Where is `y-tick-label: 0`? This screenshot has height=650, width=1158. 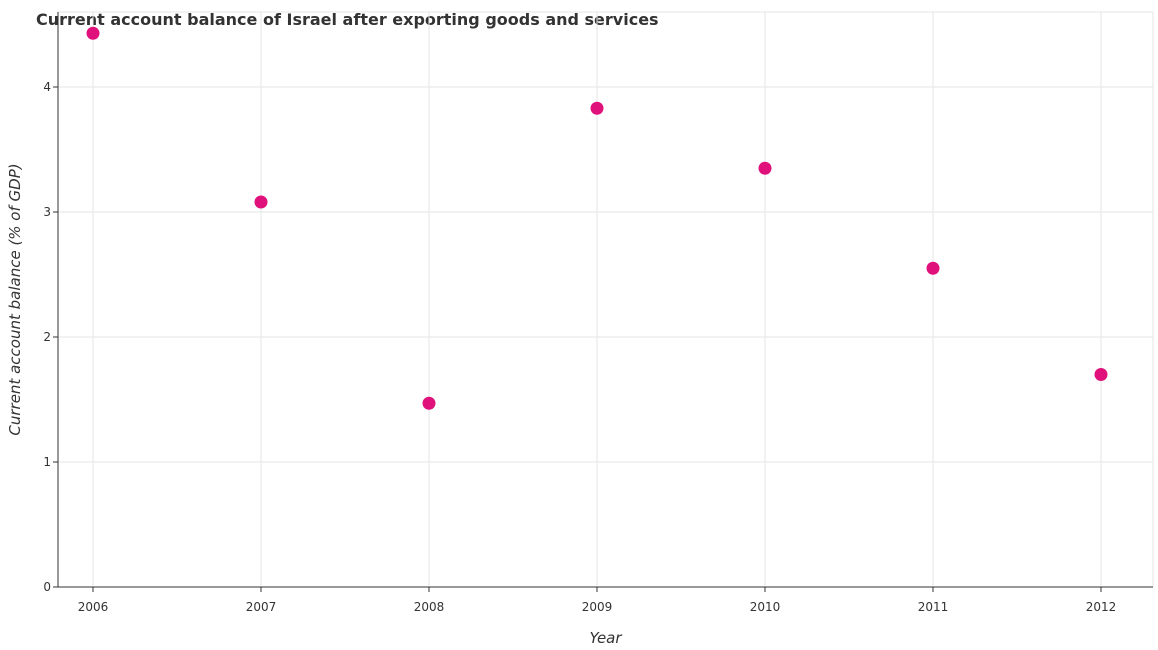 y-tick-label: 0 is located at coordinates (47, 587).